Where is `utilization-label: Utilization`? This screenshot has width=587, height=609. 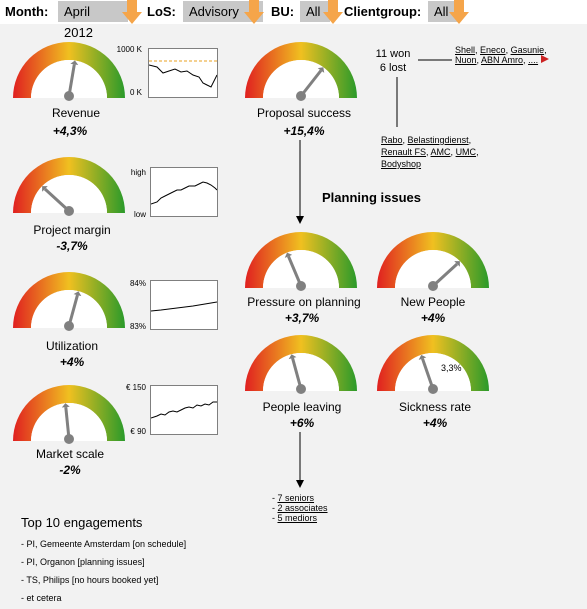
utilization-label: Utilization is located at coordinates (72, 346).